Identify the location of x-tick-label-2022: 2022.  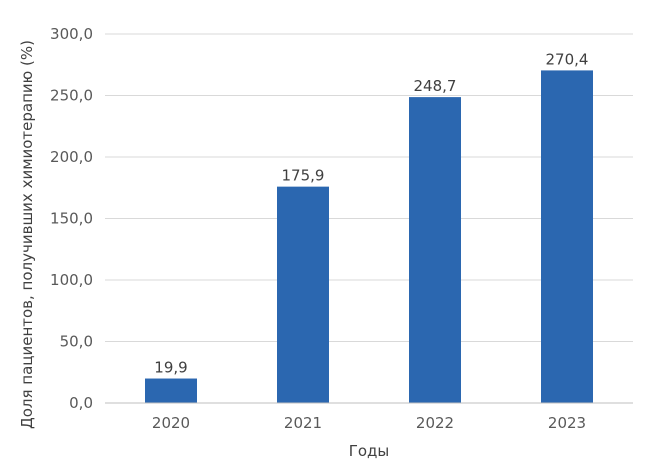
(435, 423).